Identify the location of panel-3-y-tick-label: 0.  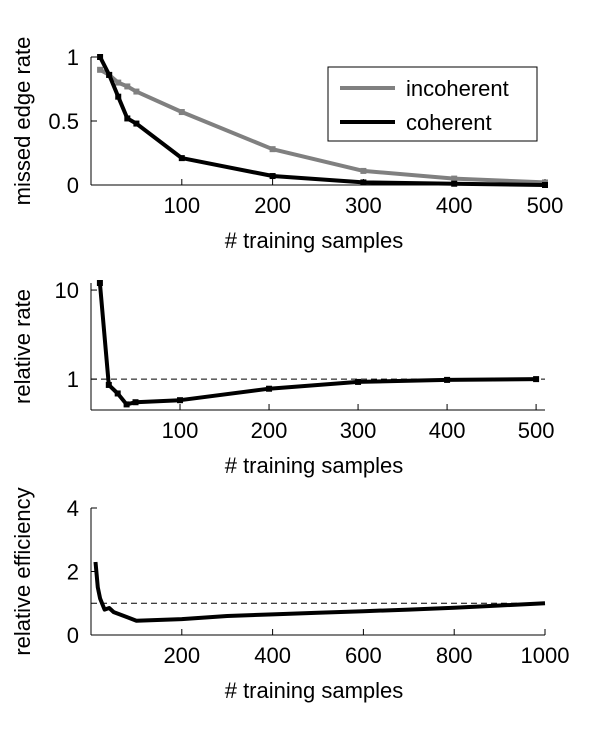
(73, 635).